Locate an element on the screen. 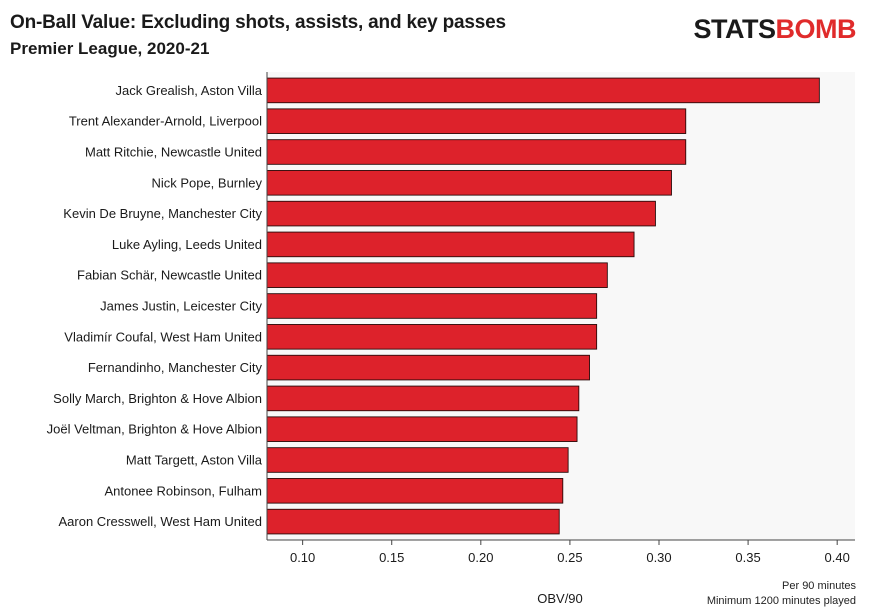 The width and height of the screenshot is (874, 616). category-label: Kevin De Bruyne, Manchester City is located at coordinates (162, 213).